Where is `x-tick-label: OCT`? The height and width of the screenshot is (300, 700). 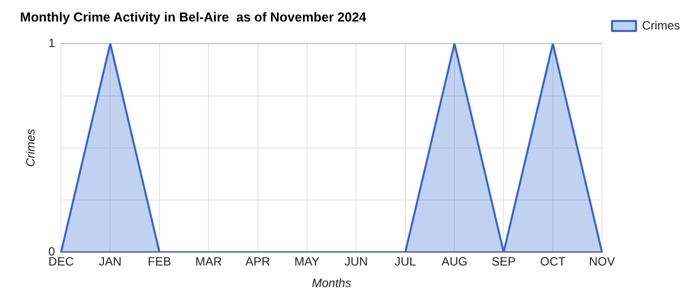 x-tick-label: OCT is located at coordinates (553, 261).